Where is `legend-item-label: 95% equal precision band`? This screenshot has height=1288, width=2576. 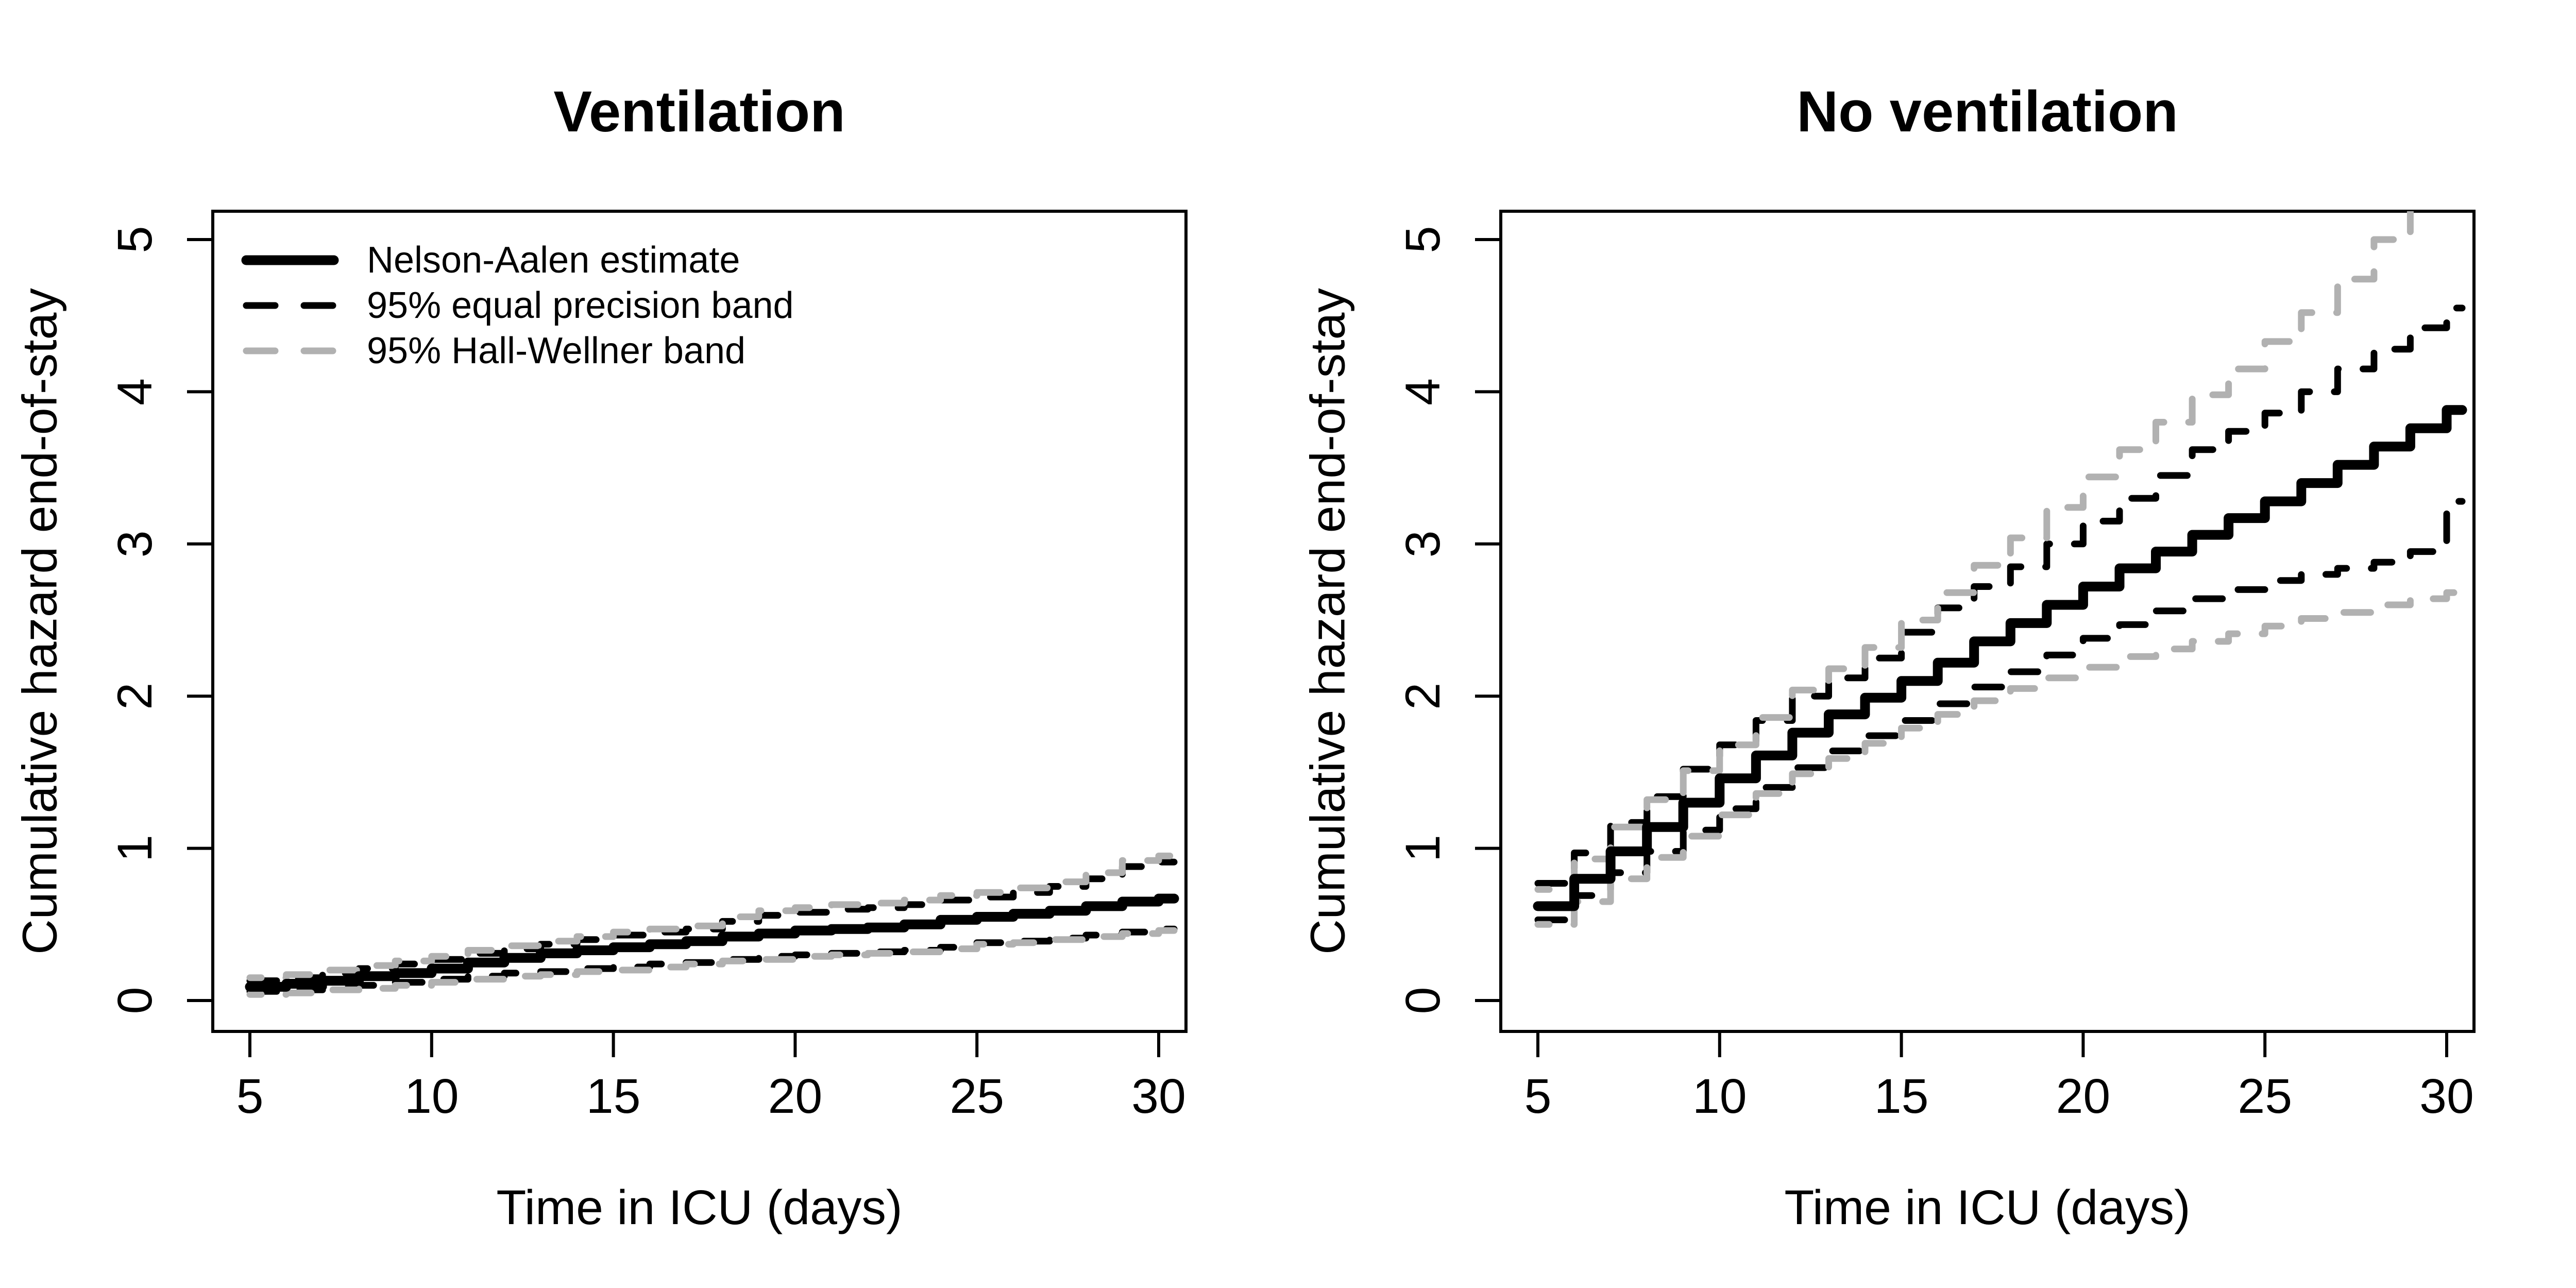 legend-item-label: 95% equal precision band is located at coordinates (581, 305).